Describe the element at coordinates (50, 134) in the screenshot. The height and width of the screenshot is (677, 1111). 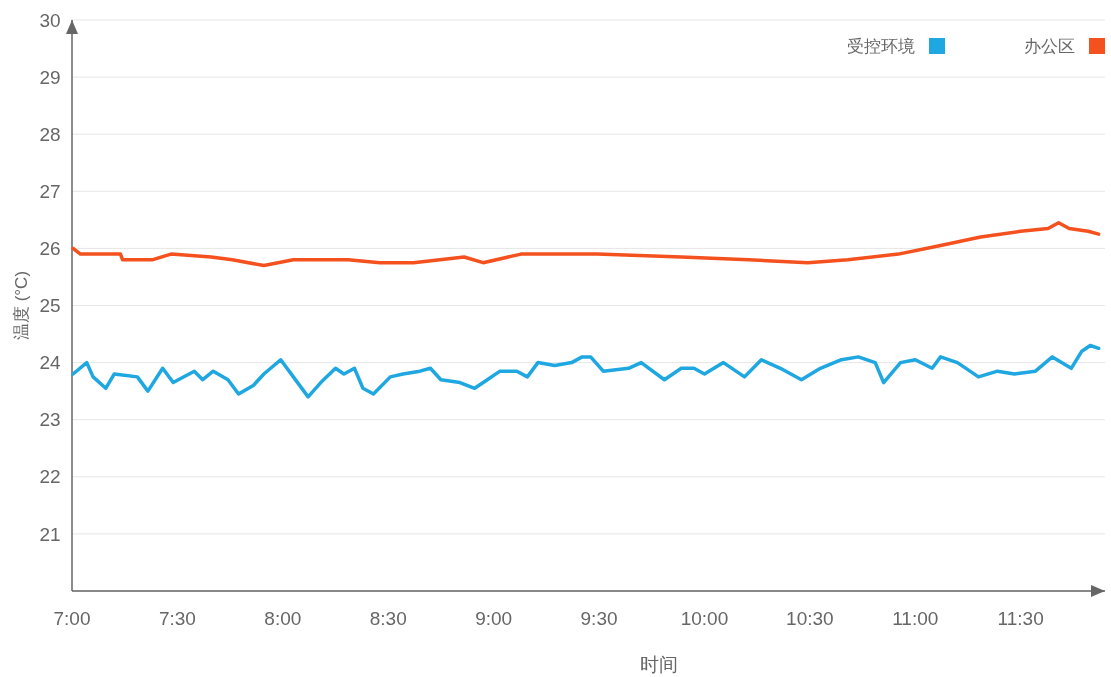
I see `y-tick-label: 28` at that location.